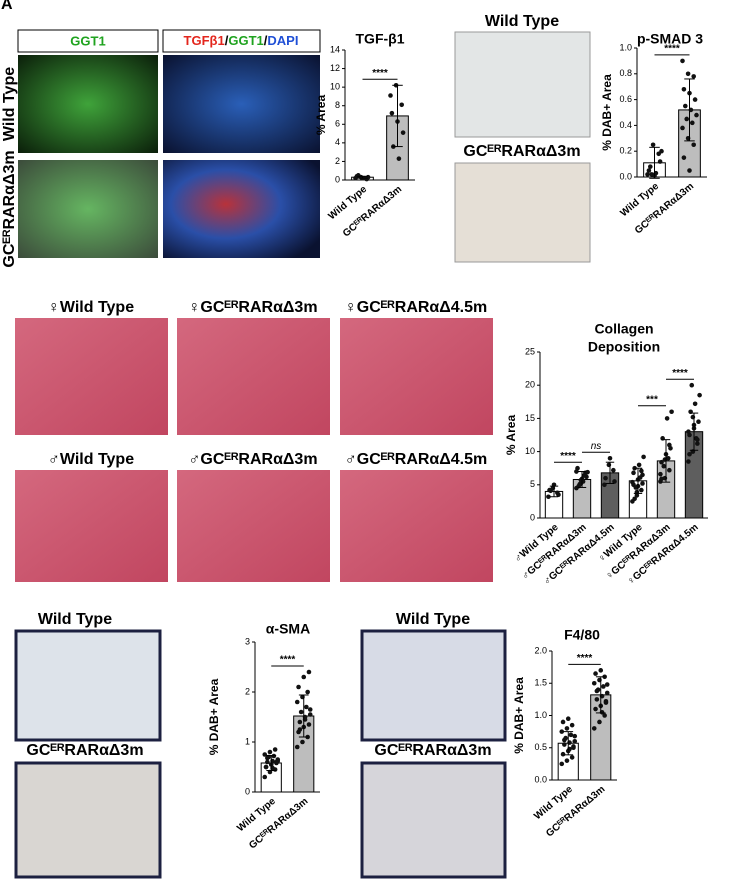 Image resolution: width=744 pixels, height=885 pixels. Describe the element at coordinates (532, 484) in the screenshot. I see `y-tick-label: 5` at that location.